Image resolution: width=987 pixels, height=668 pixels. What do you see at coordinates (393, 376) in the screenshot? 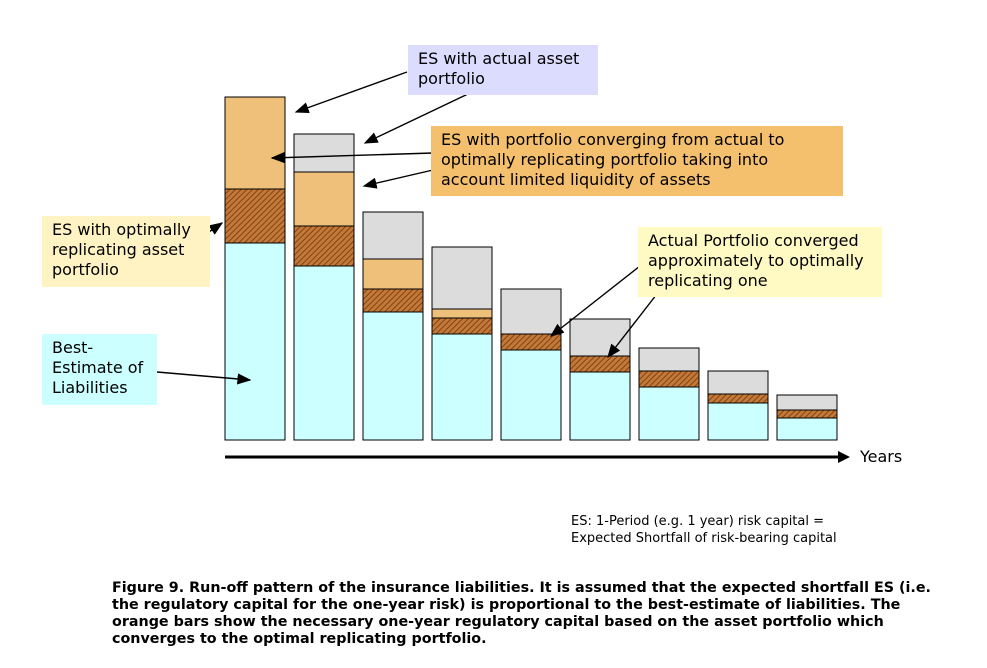
I see `bar-3-bel` at bounding box center [393, 376].